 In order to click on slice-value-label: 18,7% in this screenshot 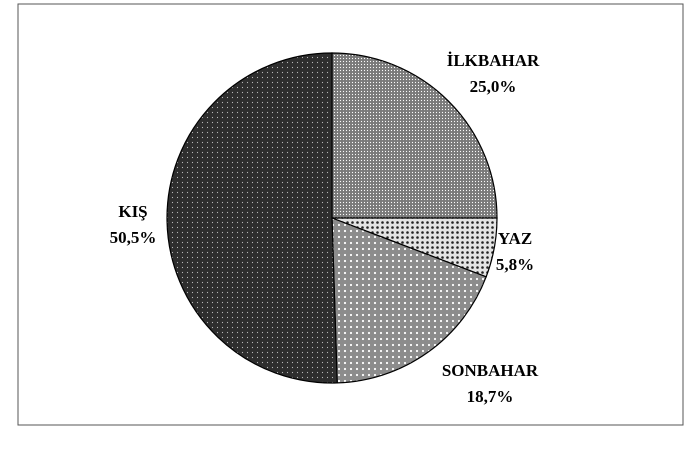, I will do `click(490, 396)`.